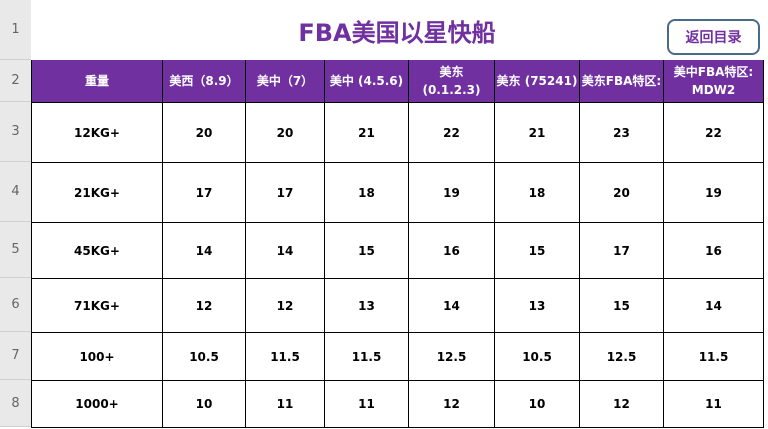 The image size is (768, 429). Describe the element at coordinates (366, 81) in the screenshot. I see `column-header: 美中 (4.5.6)` at that location.